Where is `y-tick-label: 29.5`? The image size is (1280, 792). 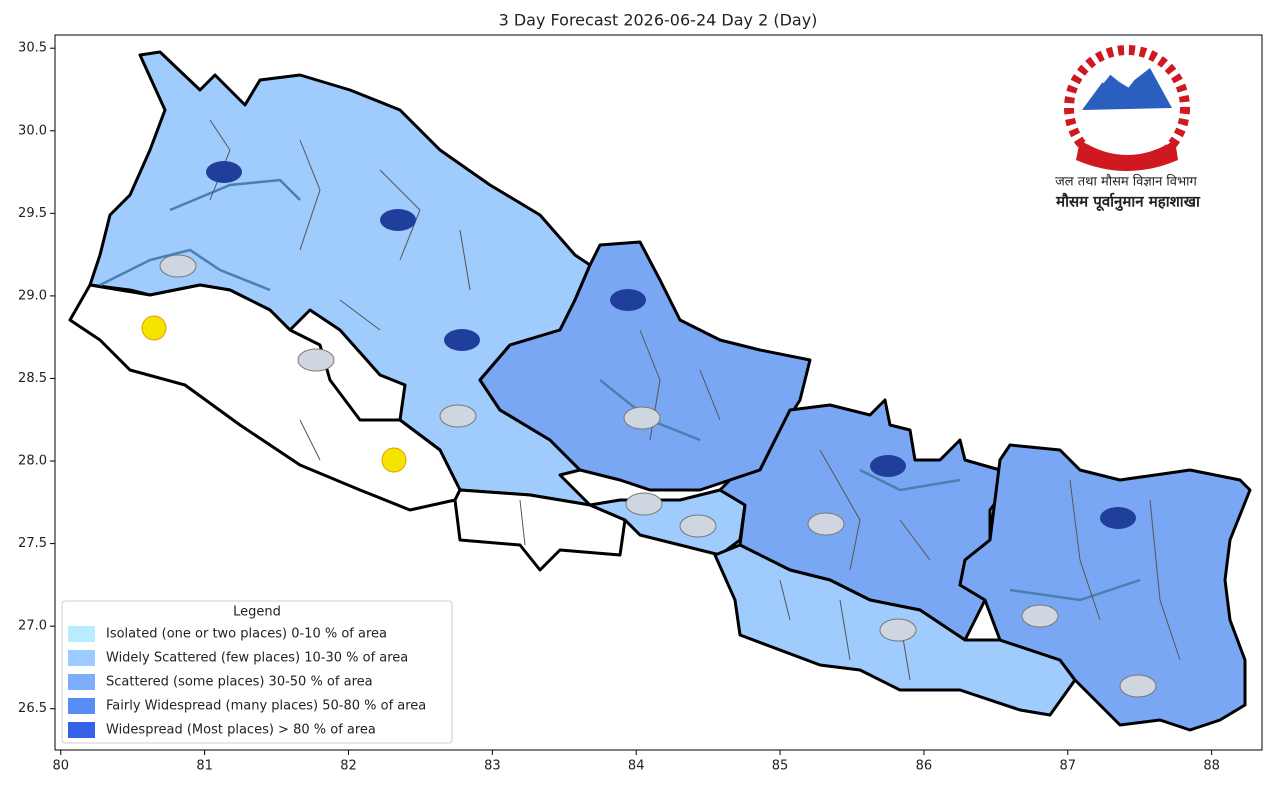 y-tick-label: 29.5 is located at coordinates (32, 213).